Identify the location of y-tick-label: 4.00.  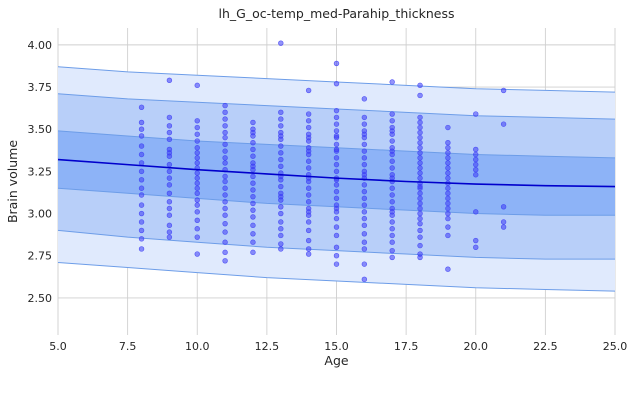
(40, 45).